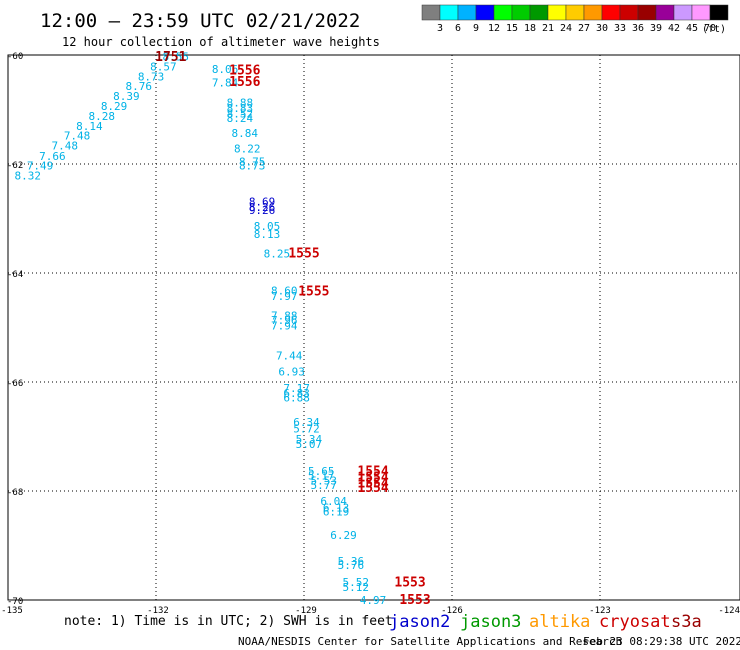  Describe the element at coordinates (247, 149) in the screenshot. I see `swh-value-label: 8.22` at that location.